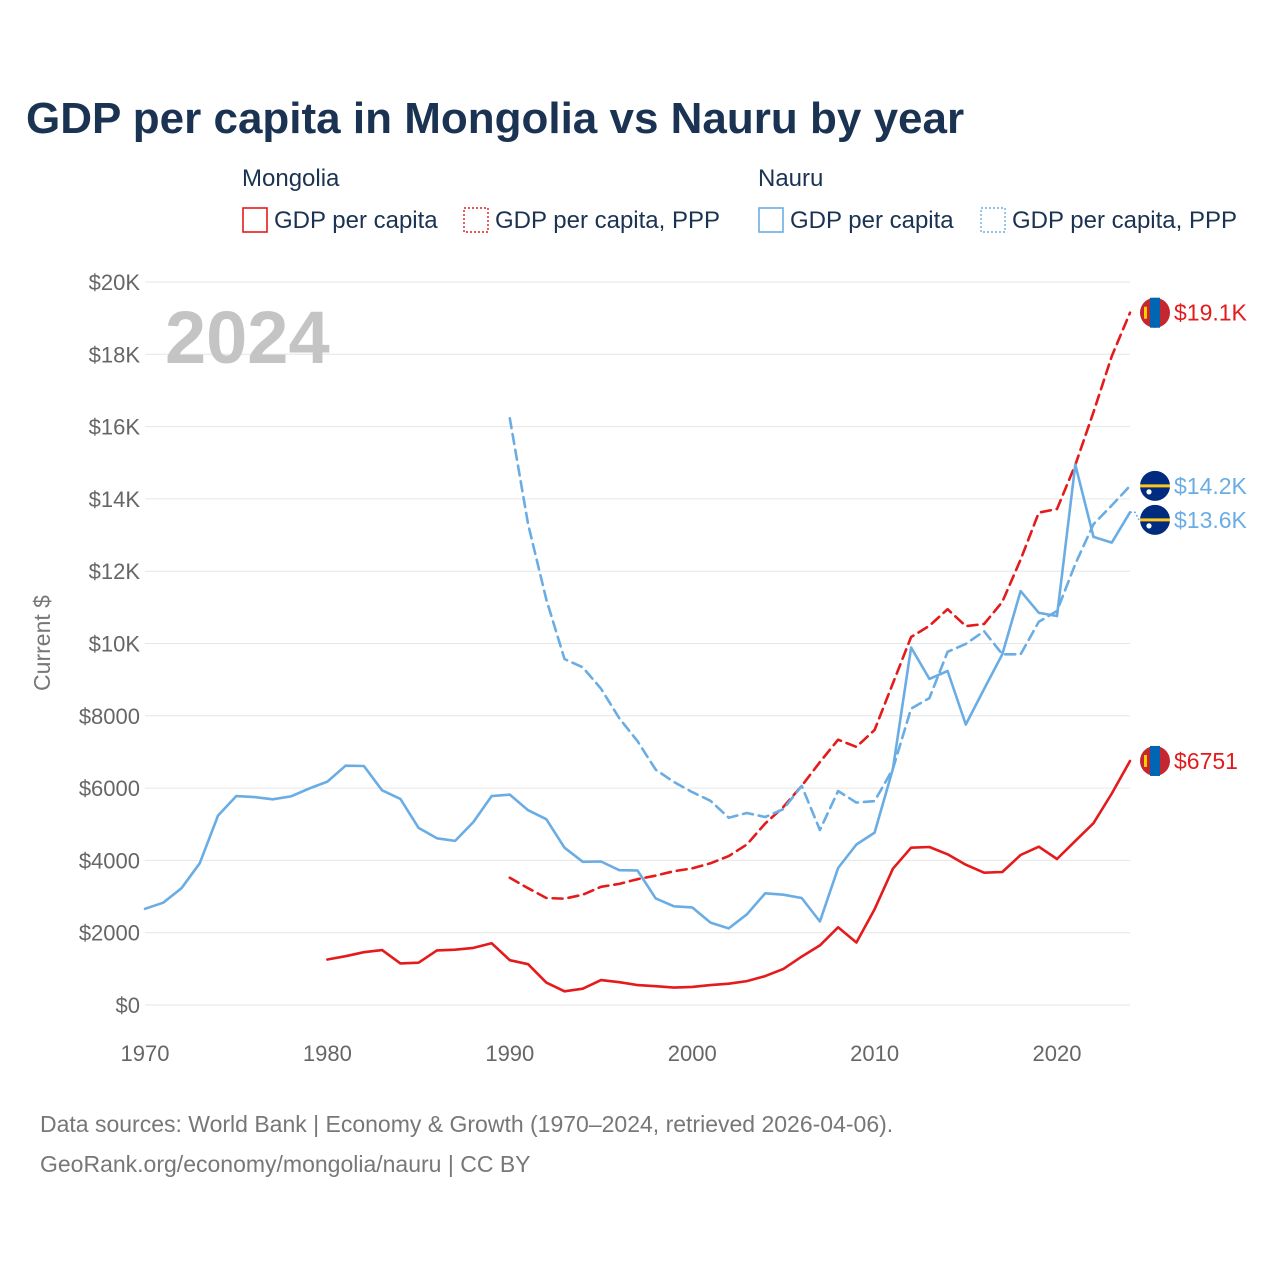  Describe the element at coordinates (115, 354) in the screenshot. I see `y-tick-label: $18K` at that location.